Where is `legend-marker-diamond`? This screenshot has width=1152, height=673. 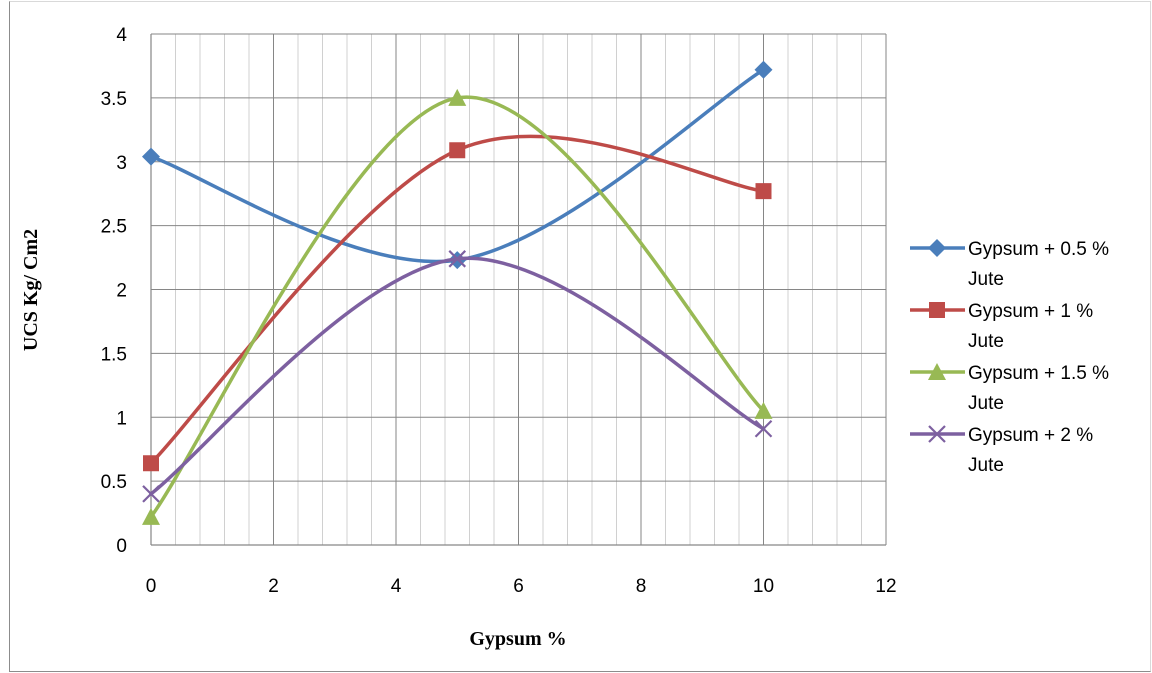 legend-marker-diamond is located at coordinates (937, 248).